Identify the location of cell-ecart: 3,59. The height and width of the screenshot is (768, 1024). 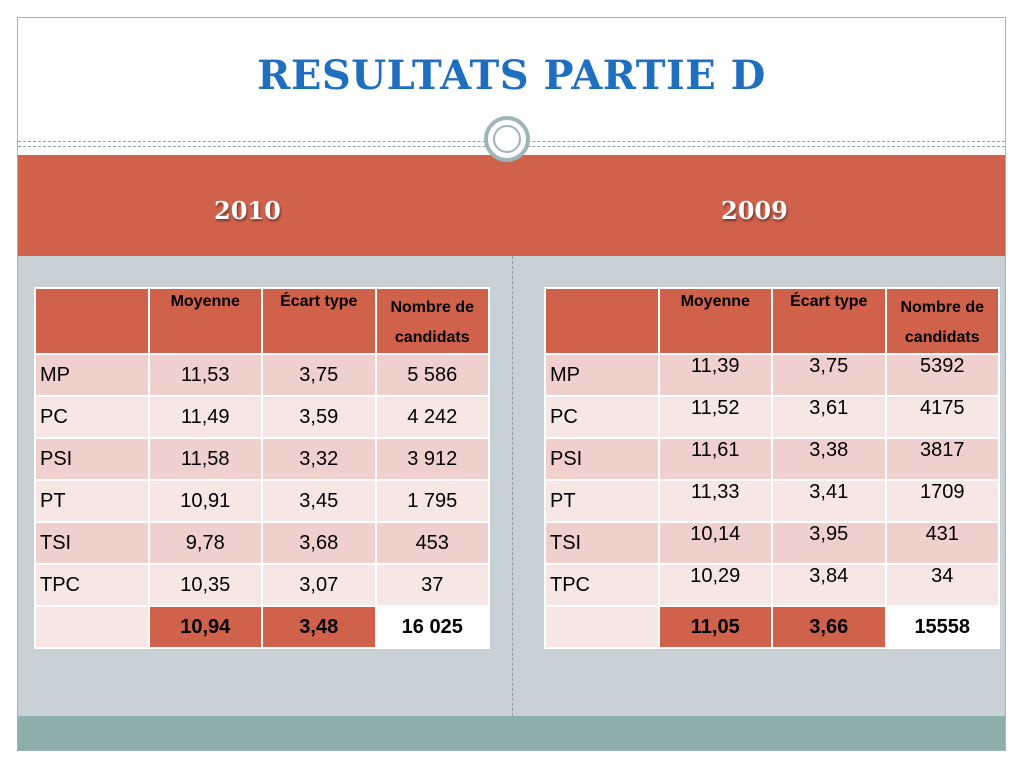
(319, 417).